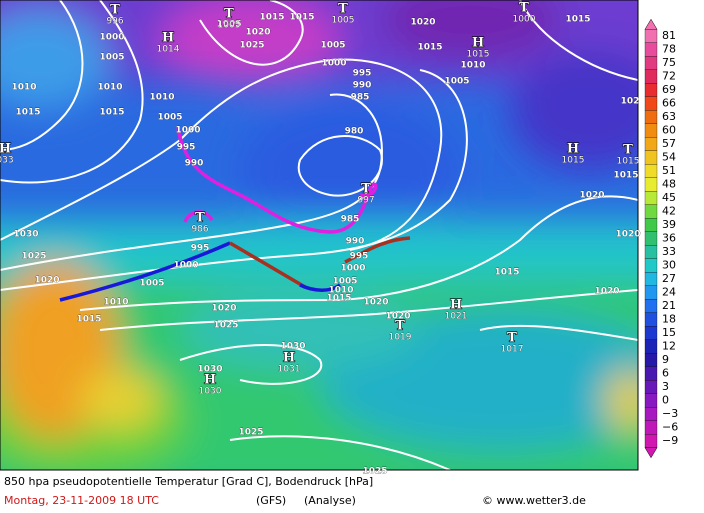 The width and height of the screenshot is (704, 513). I want to click on legend-label: 3, so click(665, 386).